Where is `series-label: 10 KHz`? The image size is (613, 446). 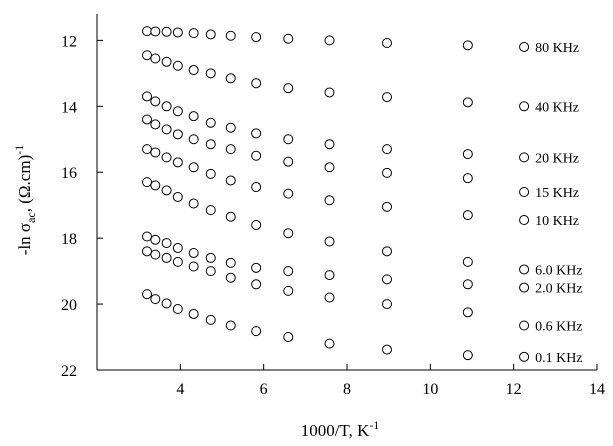
series-label: 10 KHz is located at coordinates (557, 221).